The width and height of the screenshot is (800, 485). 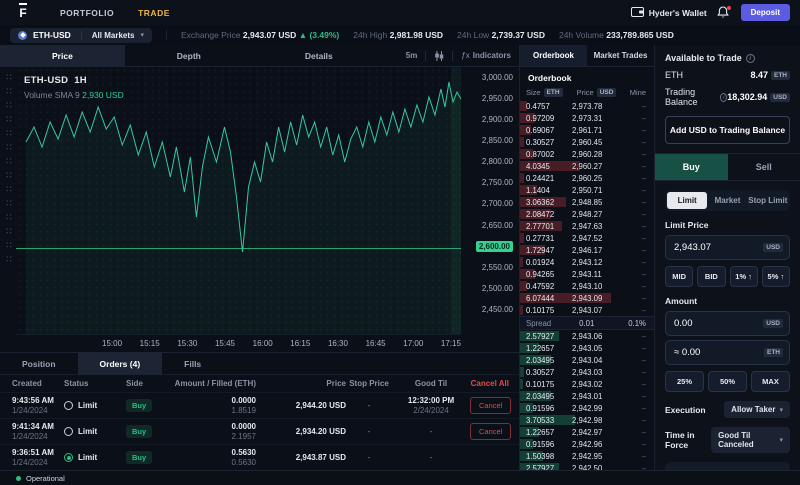 I want to click on bid-row: 0.91596 2,942.99 –, so click(x=587, y=408).